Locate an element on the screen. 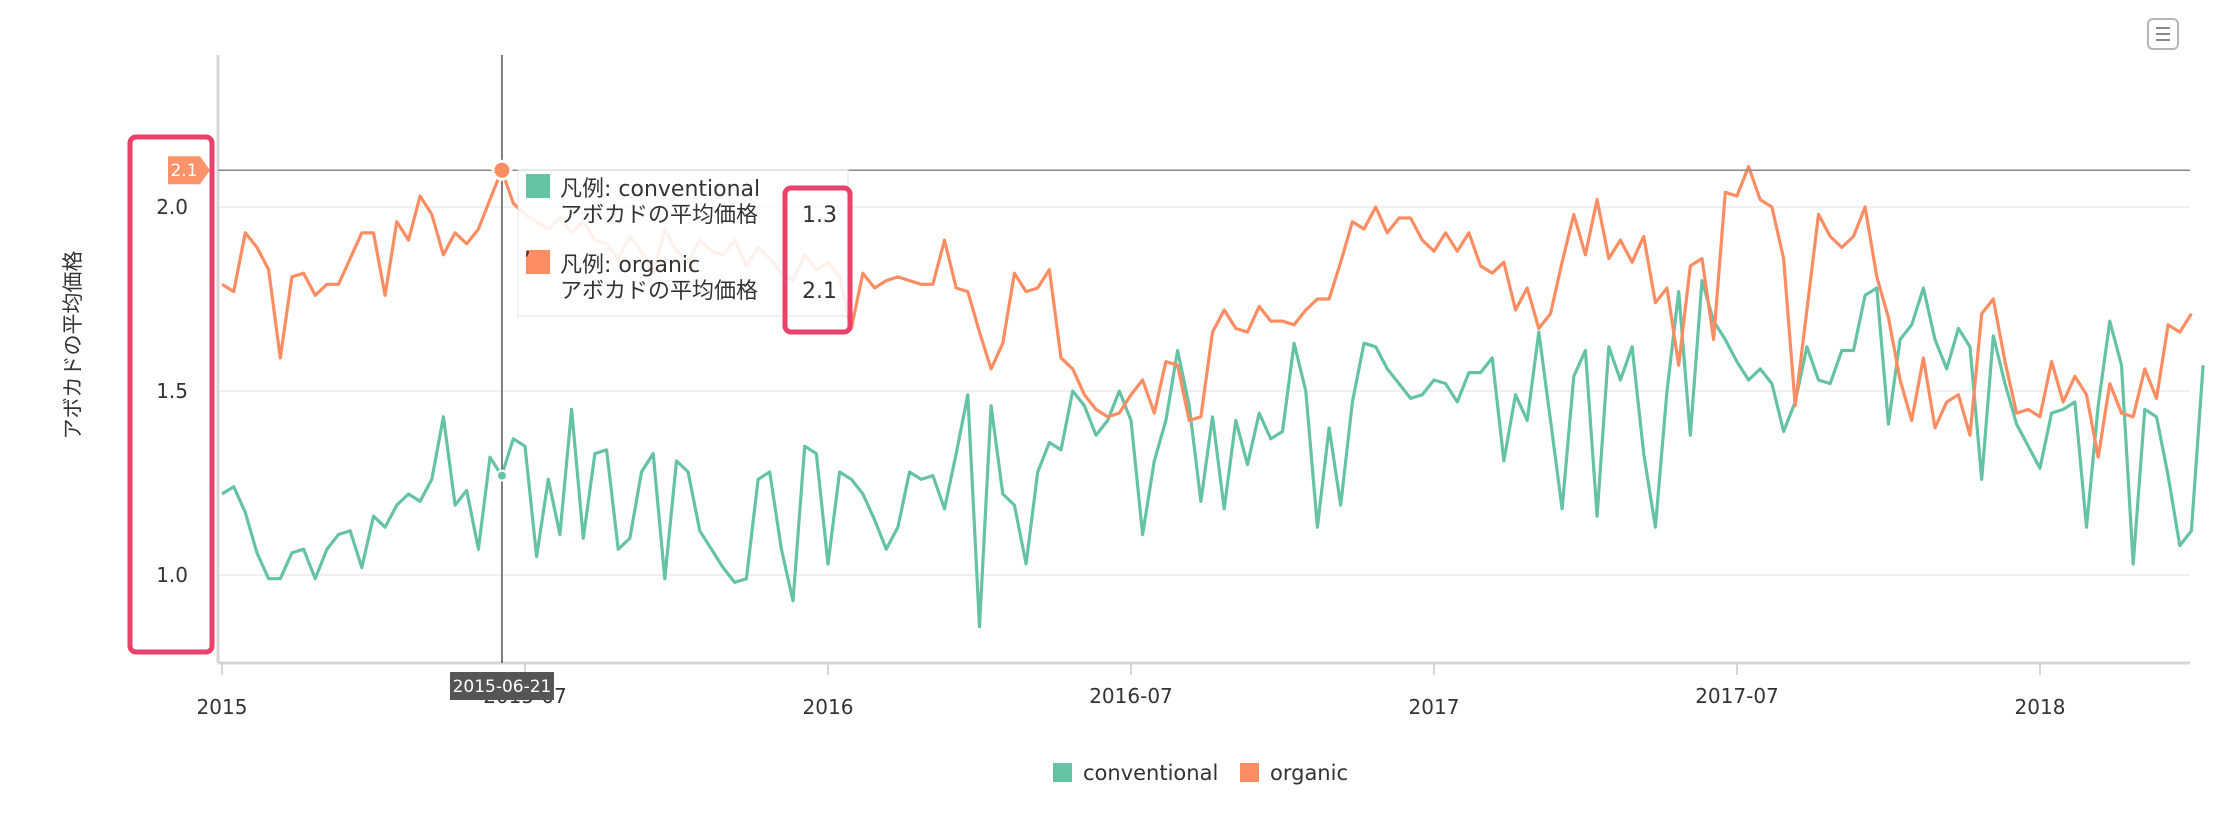 This screenshot has width=2240, height=826. x-tick-label: 2017 is located at coordinates (1434, 707).